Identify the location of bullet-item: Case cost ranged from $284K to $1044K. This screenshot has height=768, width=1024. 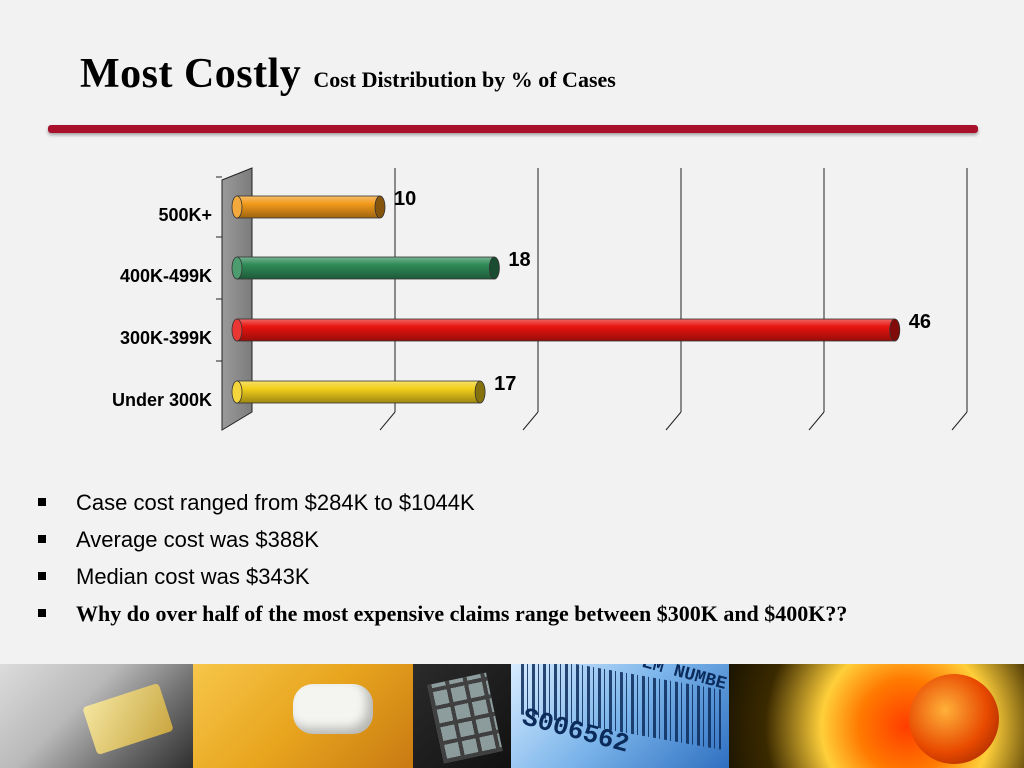
(442, 502).